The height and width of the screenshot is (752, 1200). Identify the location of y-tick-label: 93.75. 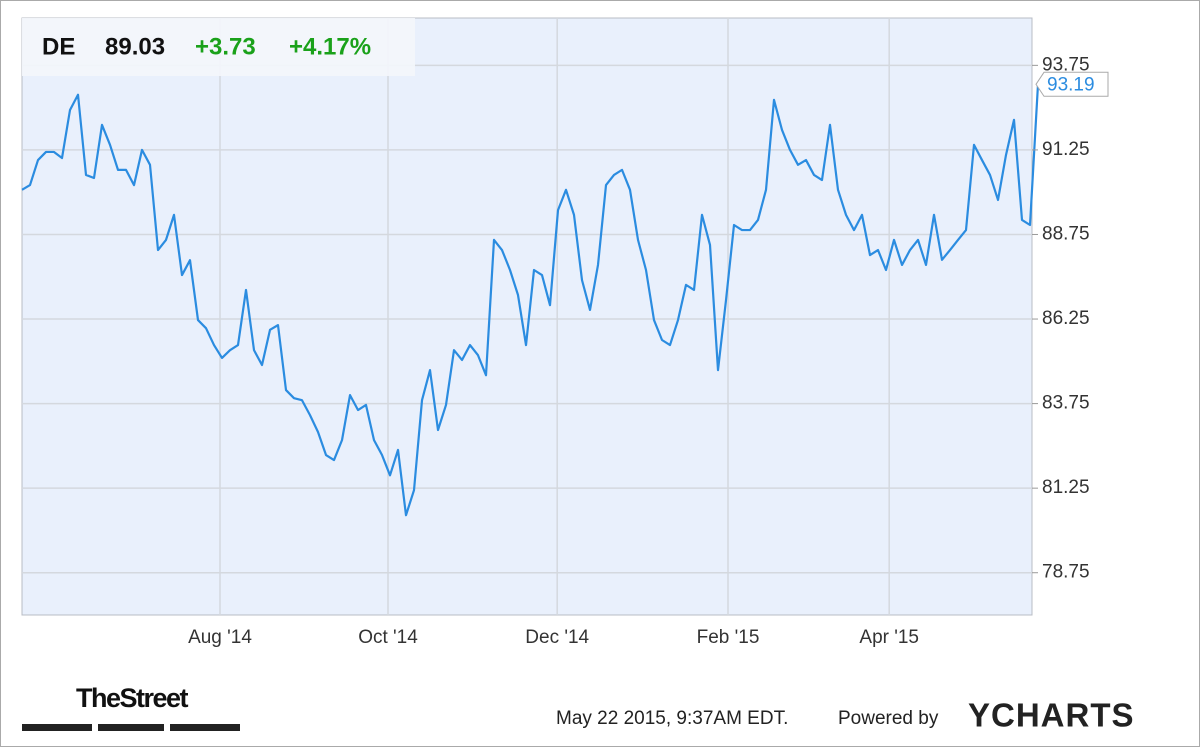
(1066, 64).